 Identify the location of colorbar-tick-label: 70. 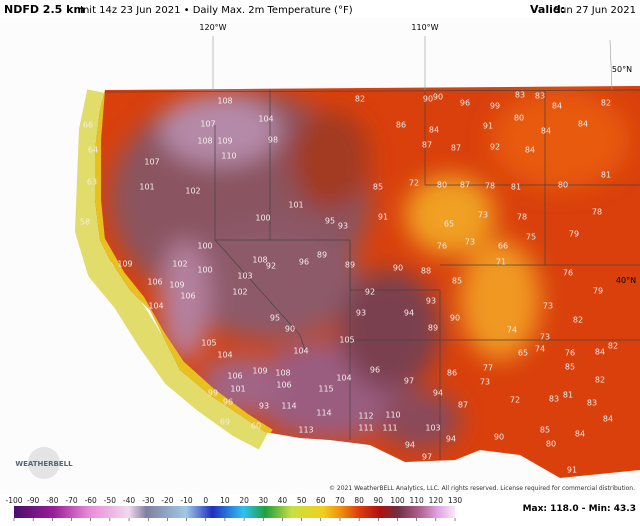
(340, 500).